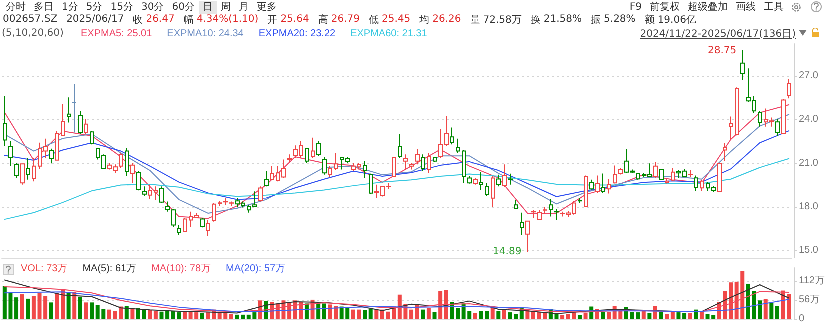  Describe the element at coordinates (345, 19) in the screenshot. I see `text: 26.79` at that location.